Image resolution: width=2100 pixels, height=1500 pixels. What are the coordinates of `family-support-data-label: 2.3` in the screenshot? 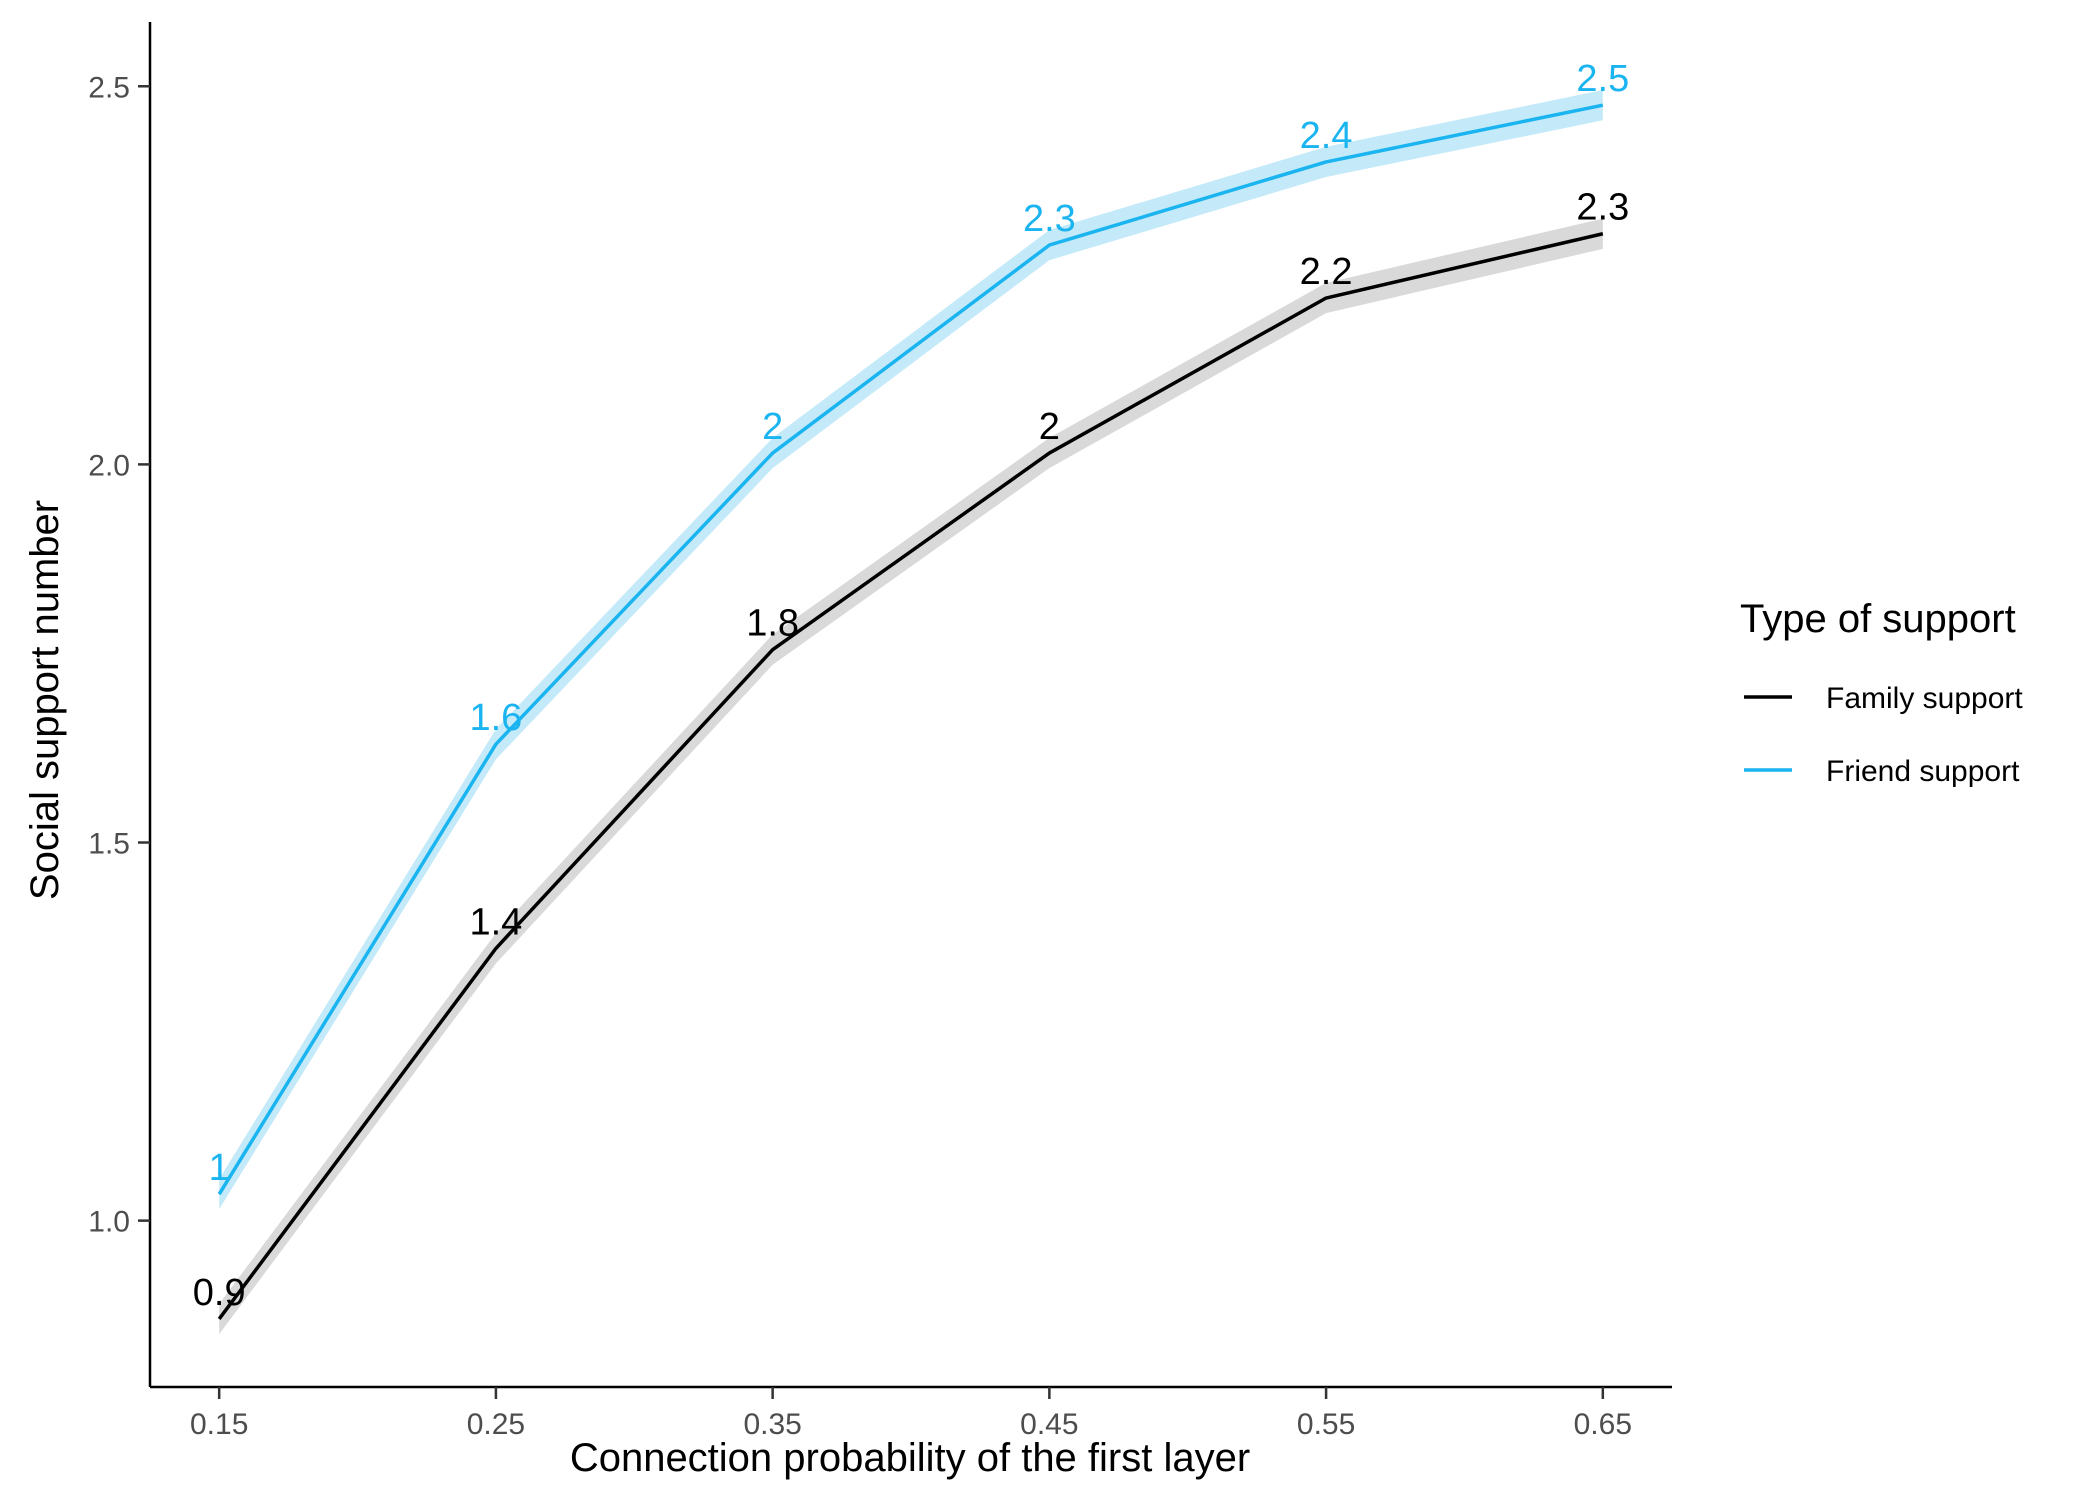 It's located at (1602, 208).